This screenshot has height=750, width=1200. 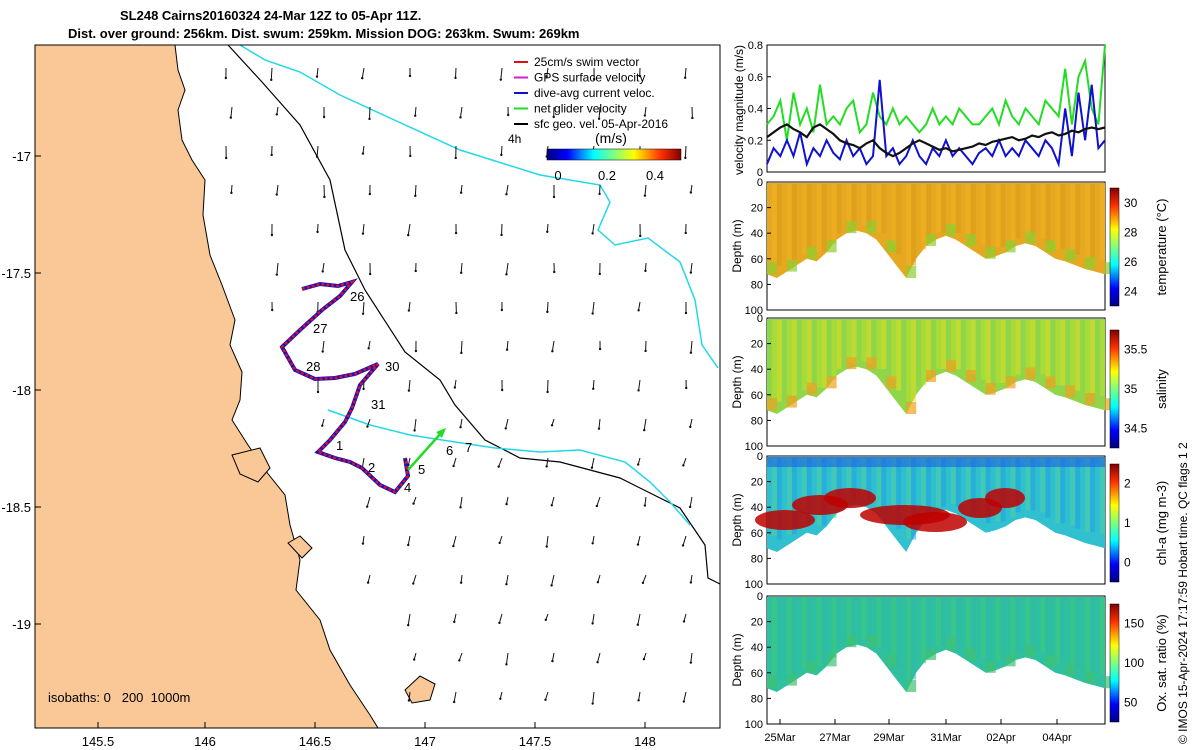 I want to click on map-y-axis: -17 -17.5 -18 -18.5 -19, so click(x=21, y=390).